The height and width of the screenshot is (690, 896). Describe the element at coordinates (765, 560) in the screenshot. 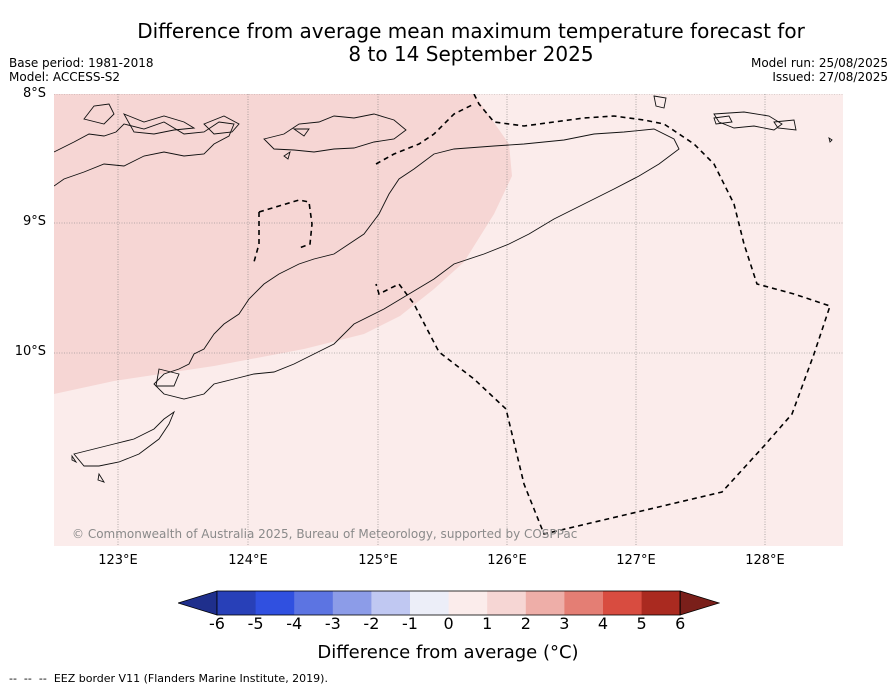

I see `lon-label-128e: 128°E` at that location.